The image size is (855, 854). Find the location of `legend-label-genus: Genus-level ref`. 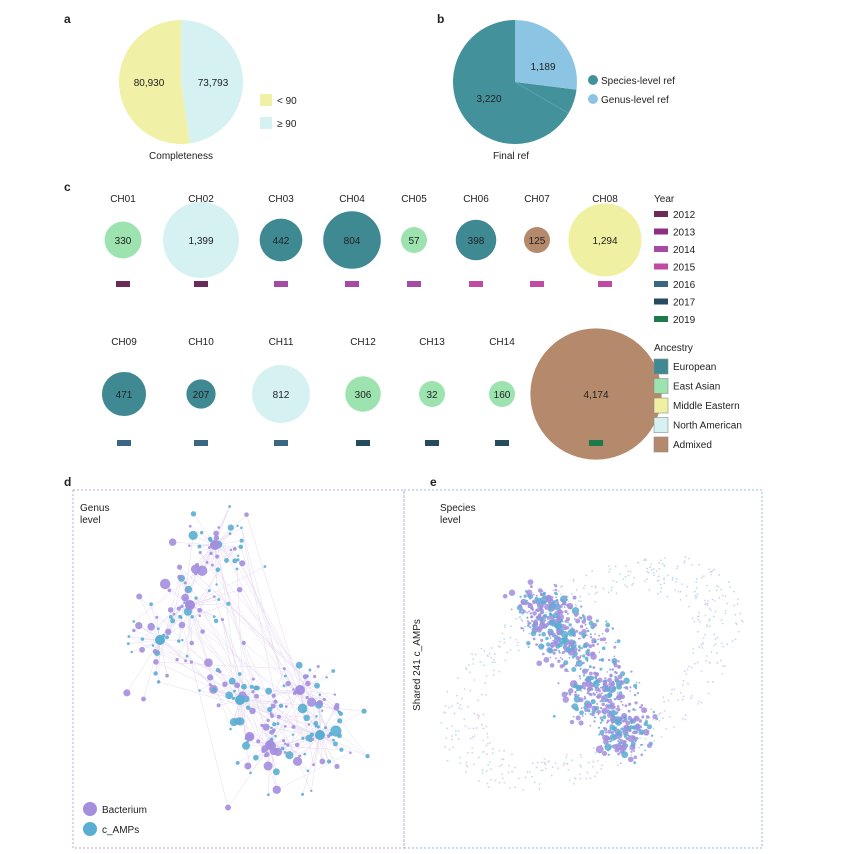

legend-label-genus: Genus-level ref is located at coordinates (635, 100).